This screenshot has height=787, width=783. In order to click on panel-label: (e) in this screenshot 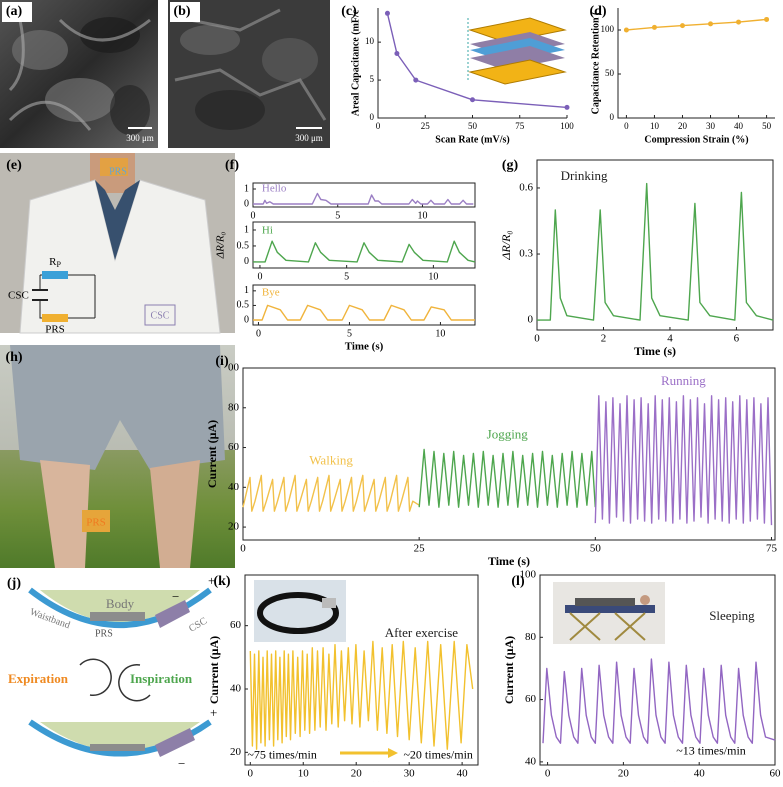, I will do `click(14, 165)`.